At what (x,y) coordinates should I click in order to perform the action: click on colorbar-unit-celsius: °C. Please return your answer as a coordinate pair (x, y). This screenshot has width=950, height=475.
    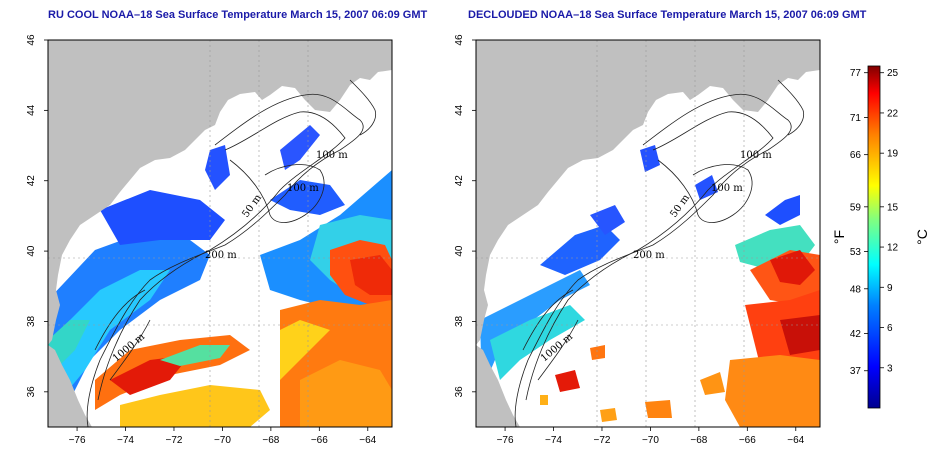
    Looking at the image, I should click on (922, 237).